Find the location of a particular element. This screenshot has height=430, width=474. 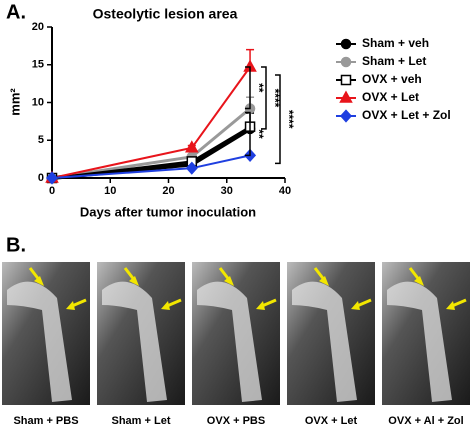

legend-label: OVX + Let is located at coordinates (390, 97).